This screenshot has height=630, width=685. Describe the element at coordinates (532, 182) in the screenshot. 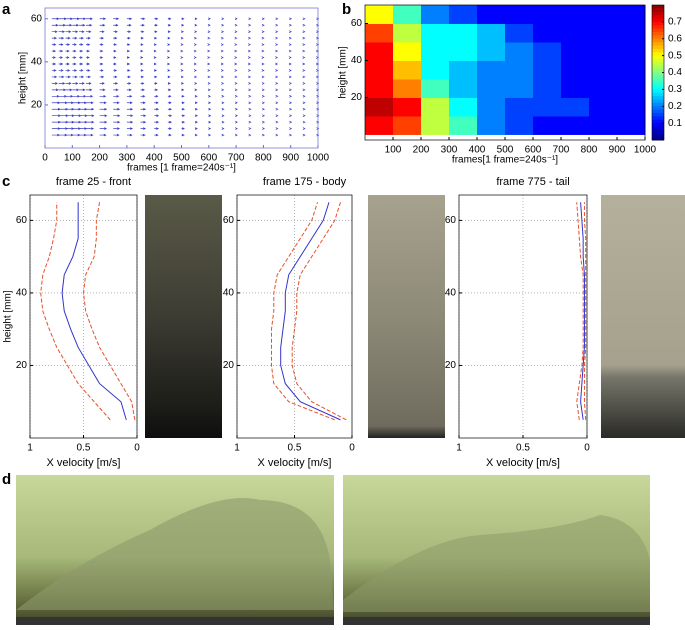

I see `plot-title: frame 775 - tail` at that location.